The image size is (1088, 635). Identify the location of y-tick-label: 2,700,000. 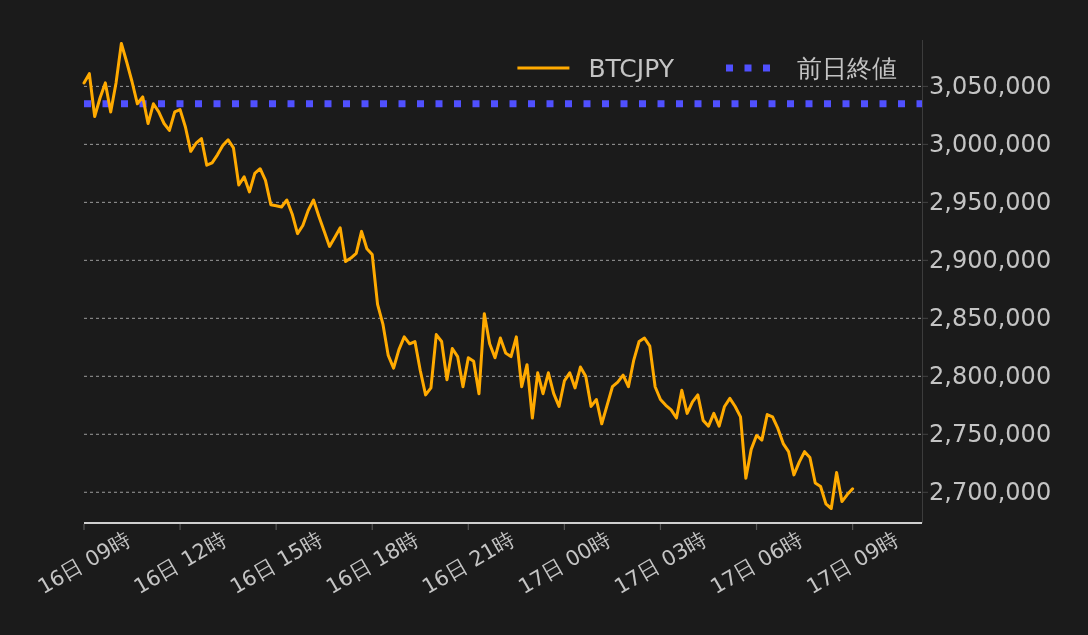
(990, 492).